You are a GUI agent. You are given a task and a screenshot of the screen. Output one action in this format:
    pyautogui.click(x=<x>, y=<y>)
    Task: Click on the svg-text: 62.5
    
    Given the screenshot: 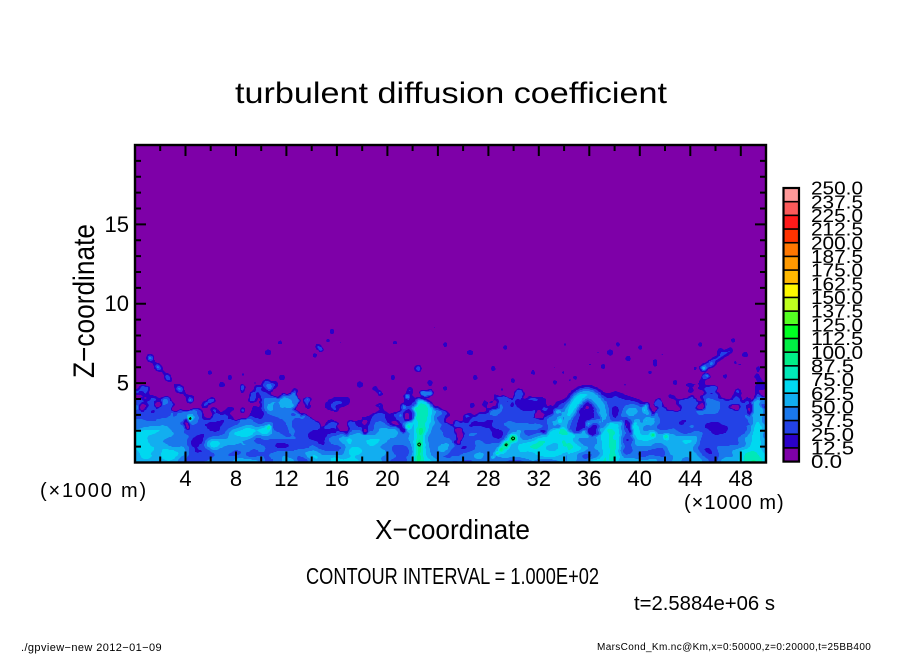 What is the action you would take?
    pyautogui.click(x=832, y=393)
    